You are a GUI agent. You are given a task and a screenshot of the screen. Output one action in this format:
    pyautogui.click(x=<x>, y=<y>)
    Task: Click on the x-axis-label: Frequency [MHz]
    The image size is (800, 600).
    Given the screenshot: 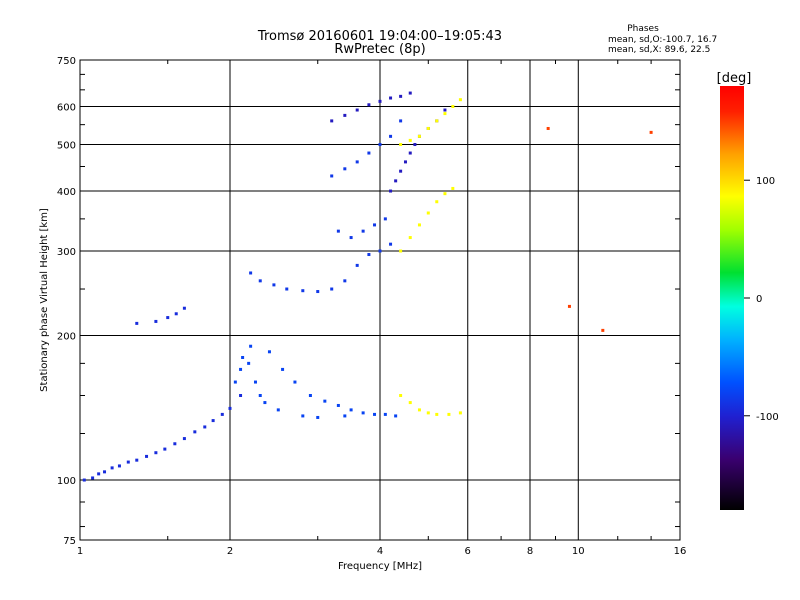 What is the action you would take?
    pyautogui.click(x=380, y=566)
    